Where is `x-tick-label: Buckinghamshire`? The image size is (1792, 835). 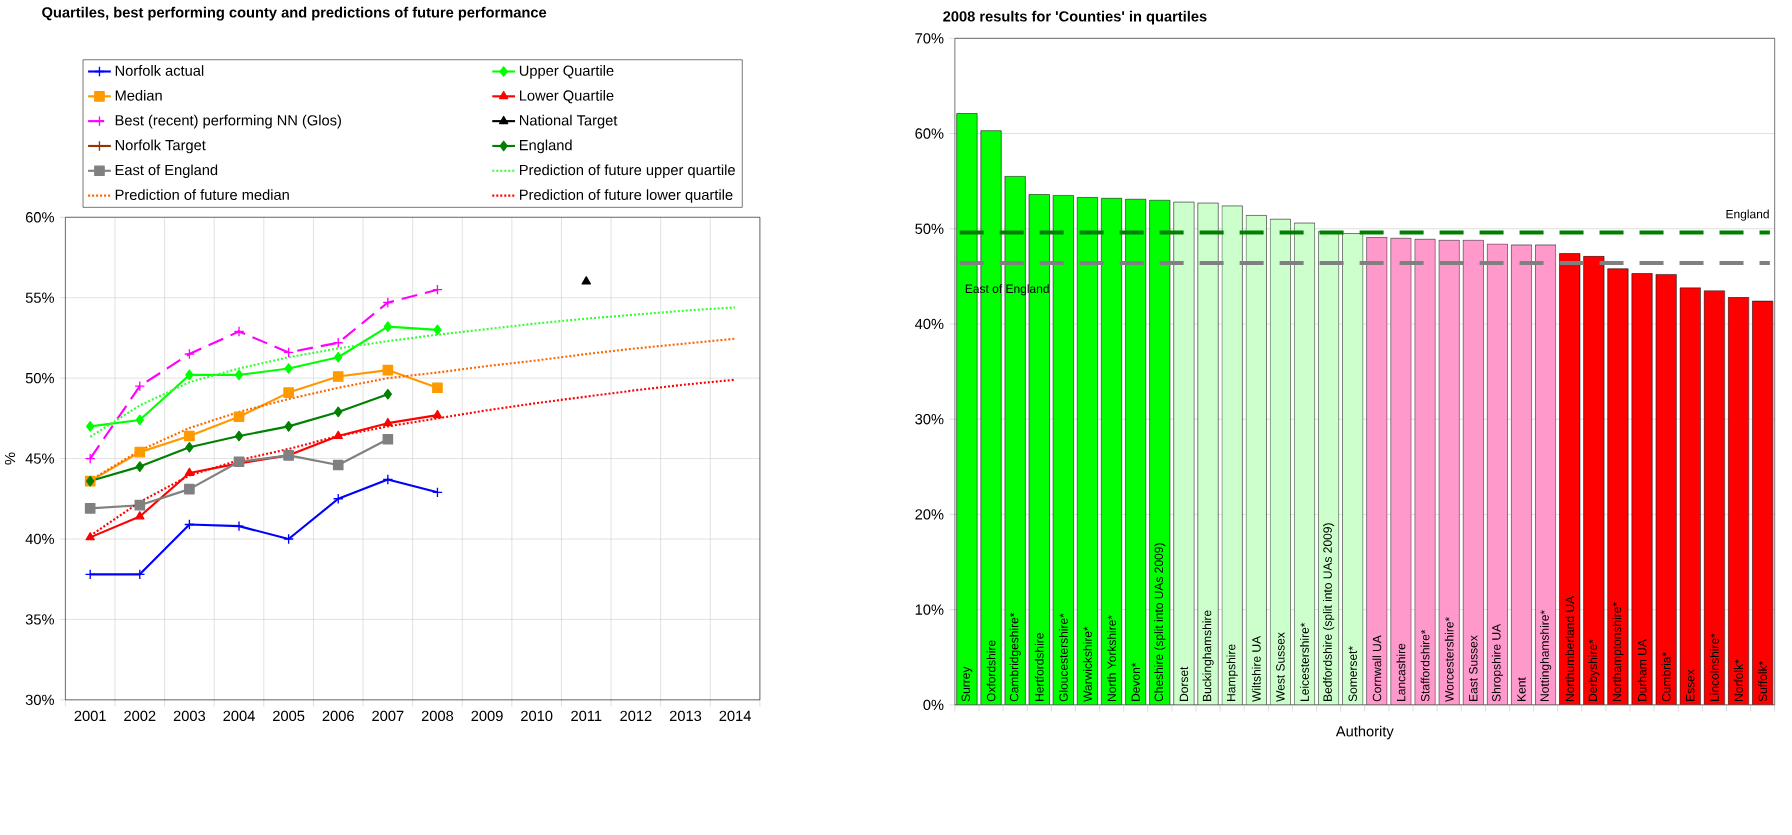 x-tick-label: Buckinghamshire is located at coordinates (1208, 656).